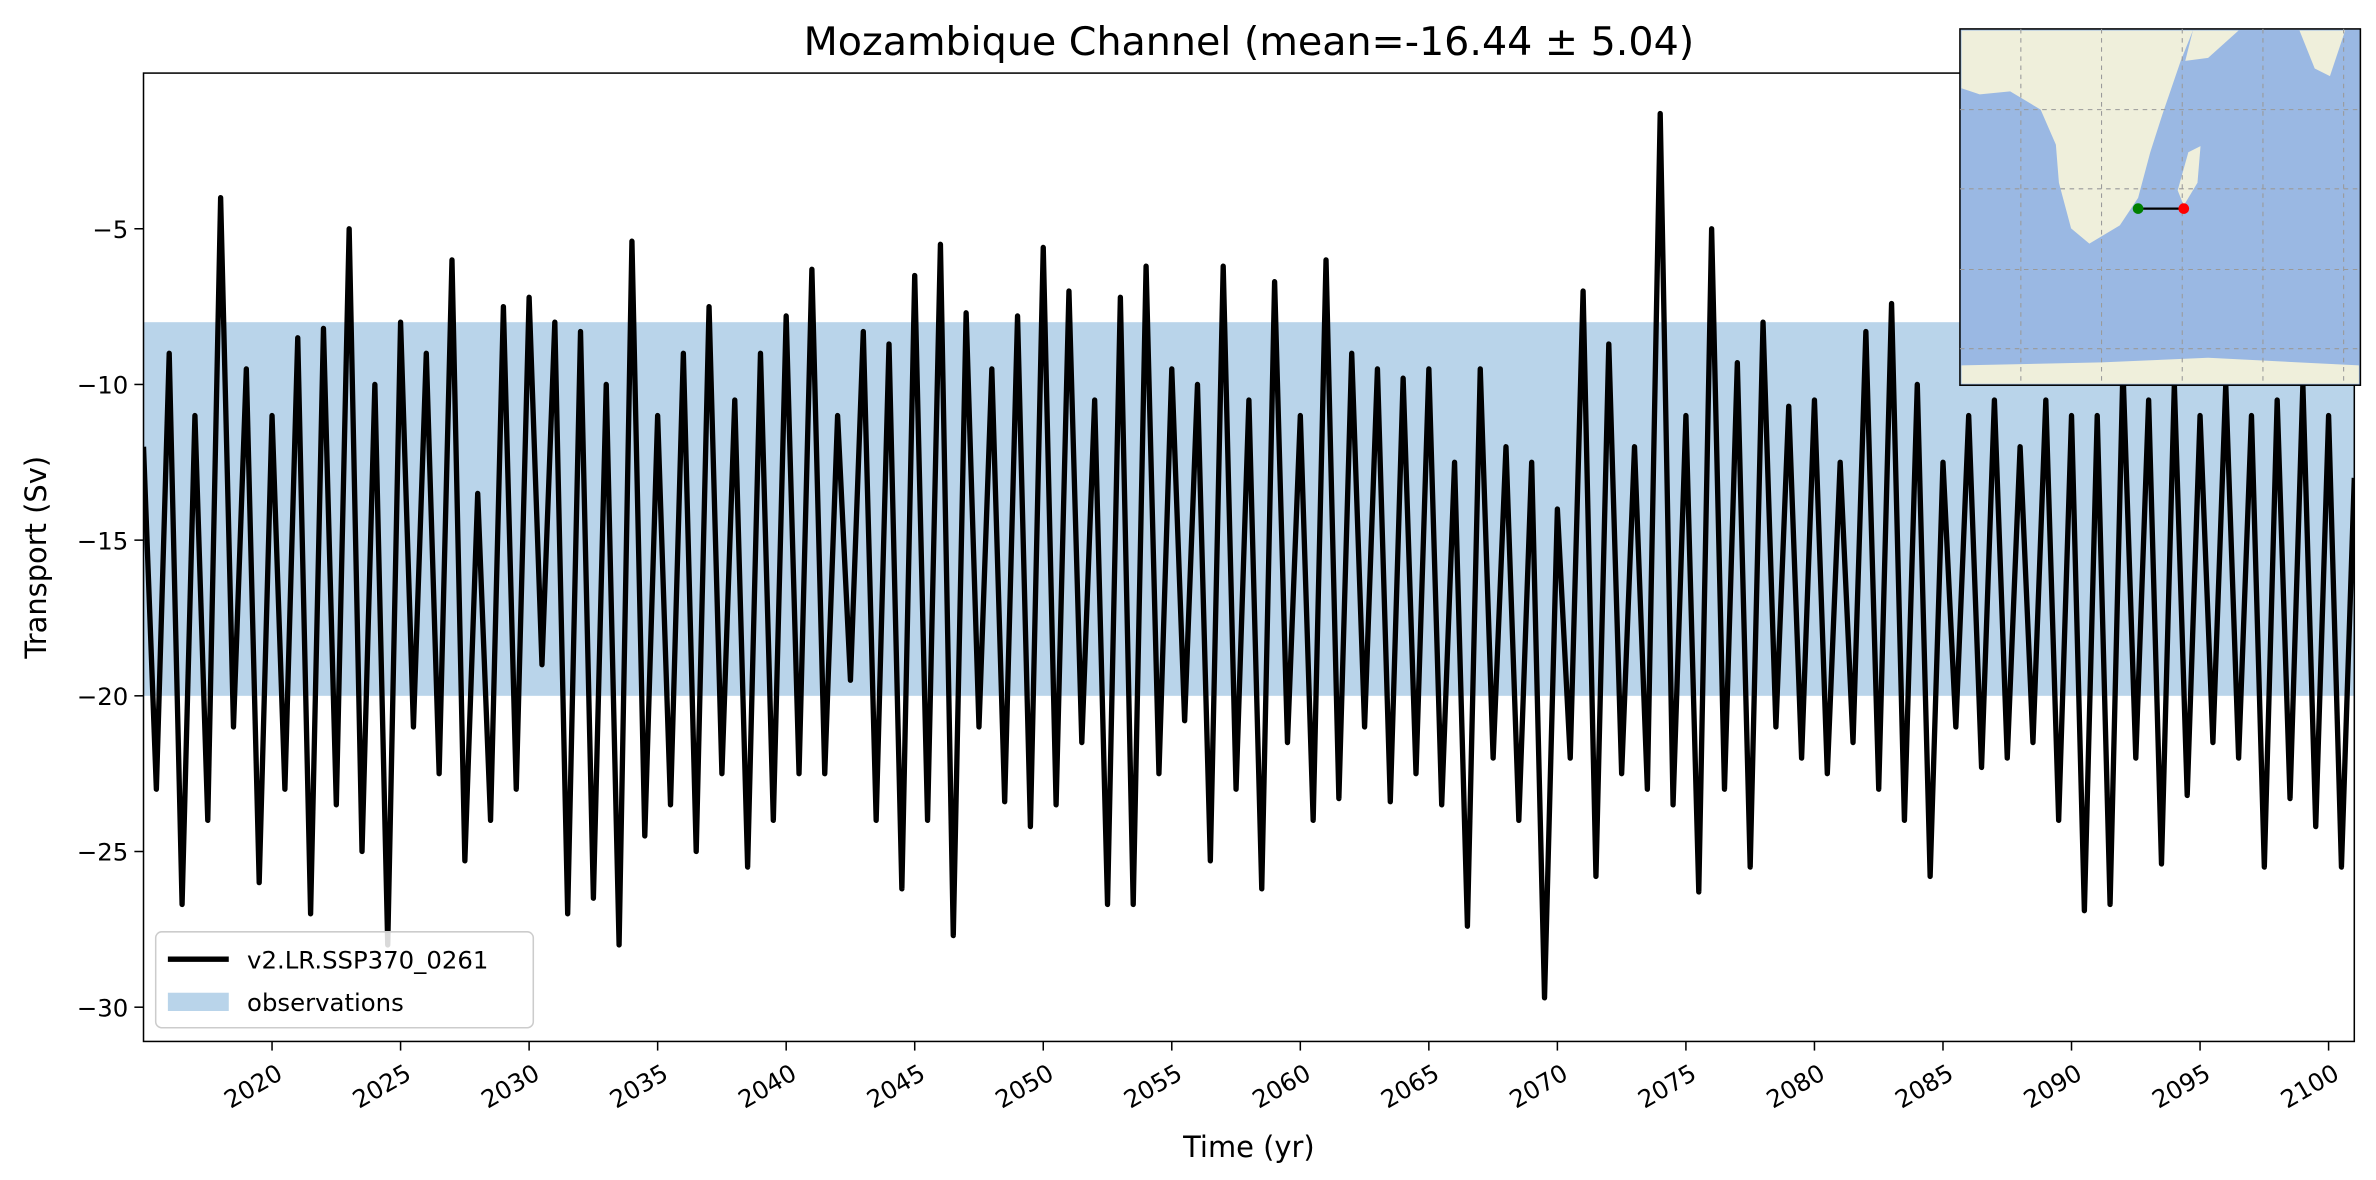 Image resolution: width=2376 pixels, height=1180 pixels. What do you see at coordinates (1795, 1086) in the screenshot?
I see `x-tick-label: 2080` at bounding box center [1795, 1086].